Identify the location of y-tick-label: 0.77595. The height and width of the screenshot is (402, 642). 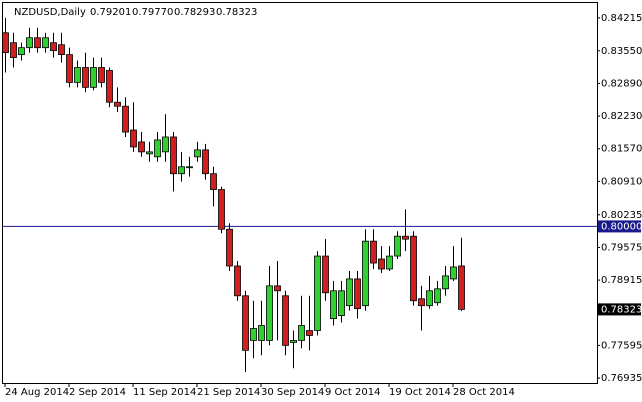
(621, 345).